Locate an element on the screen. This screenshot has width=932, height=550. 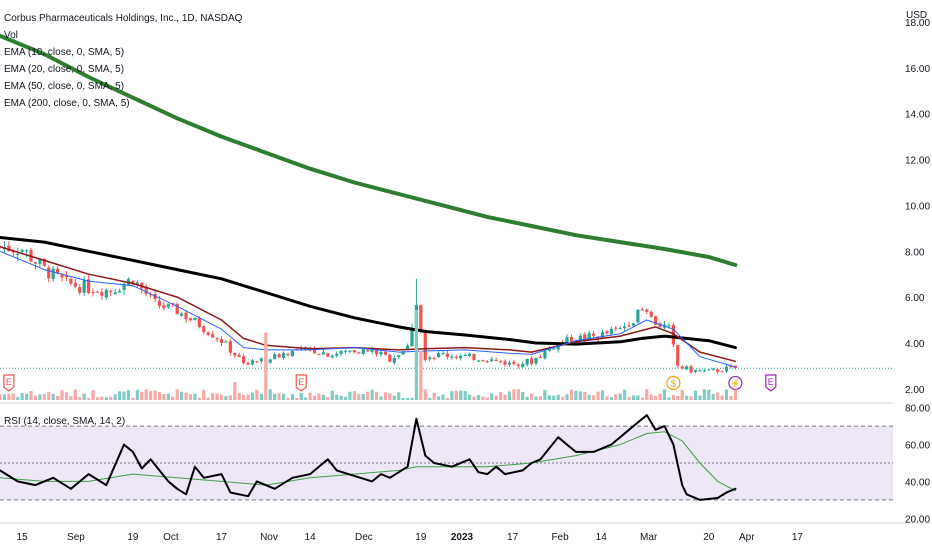
rsi-tick-label: 40.00 is located at coordinates (917, 482).